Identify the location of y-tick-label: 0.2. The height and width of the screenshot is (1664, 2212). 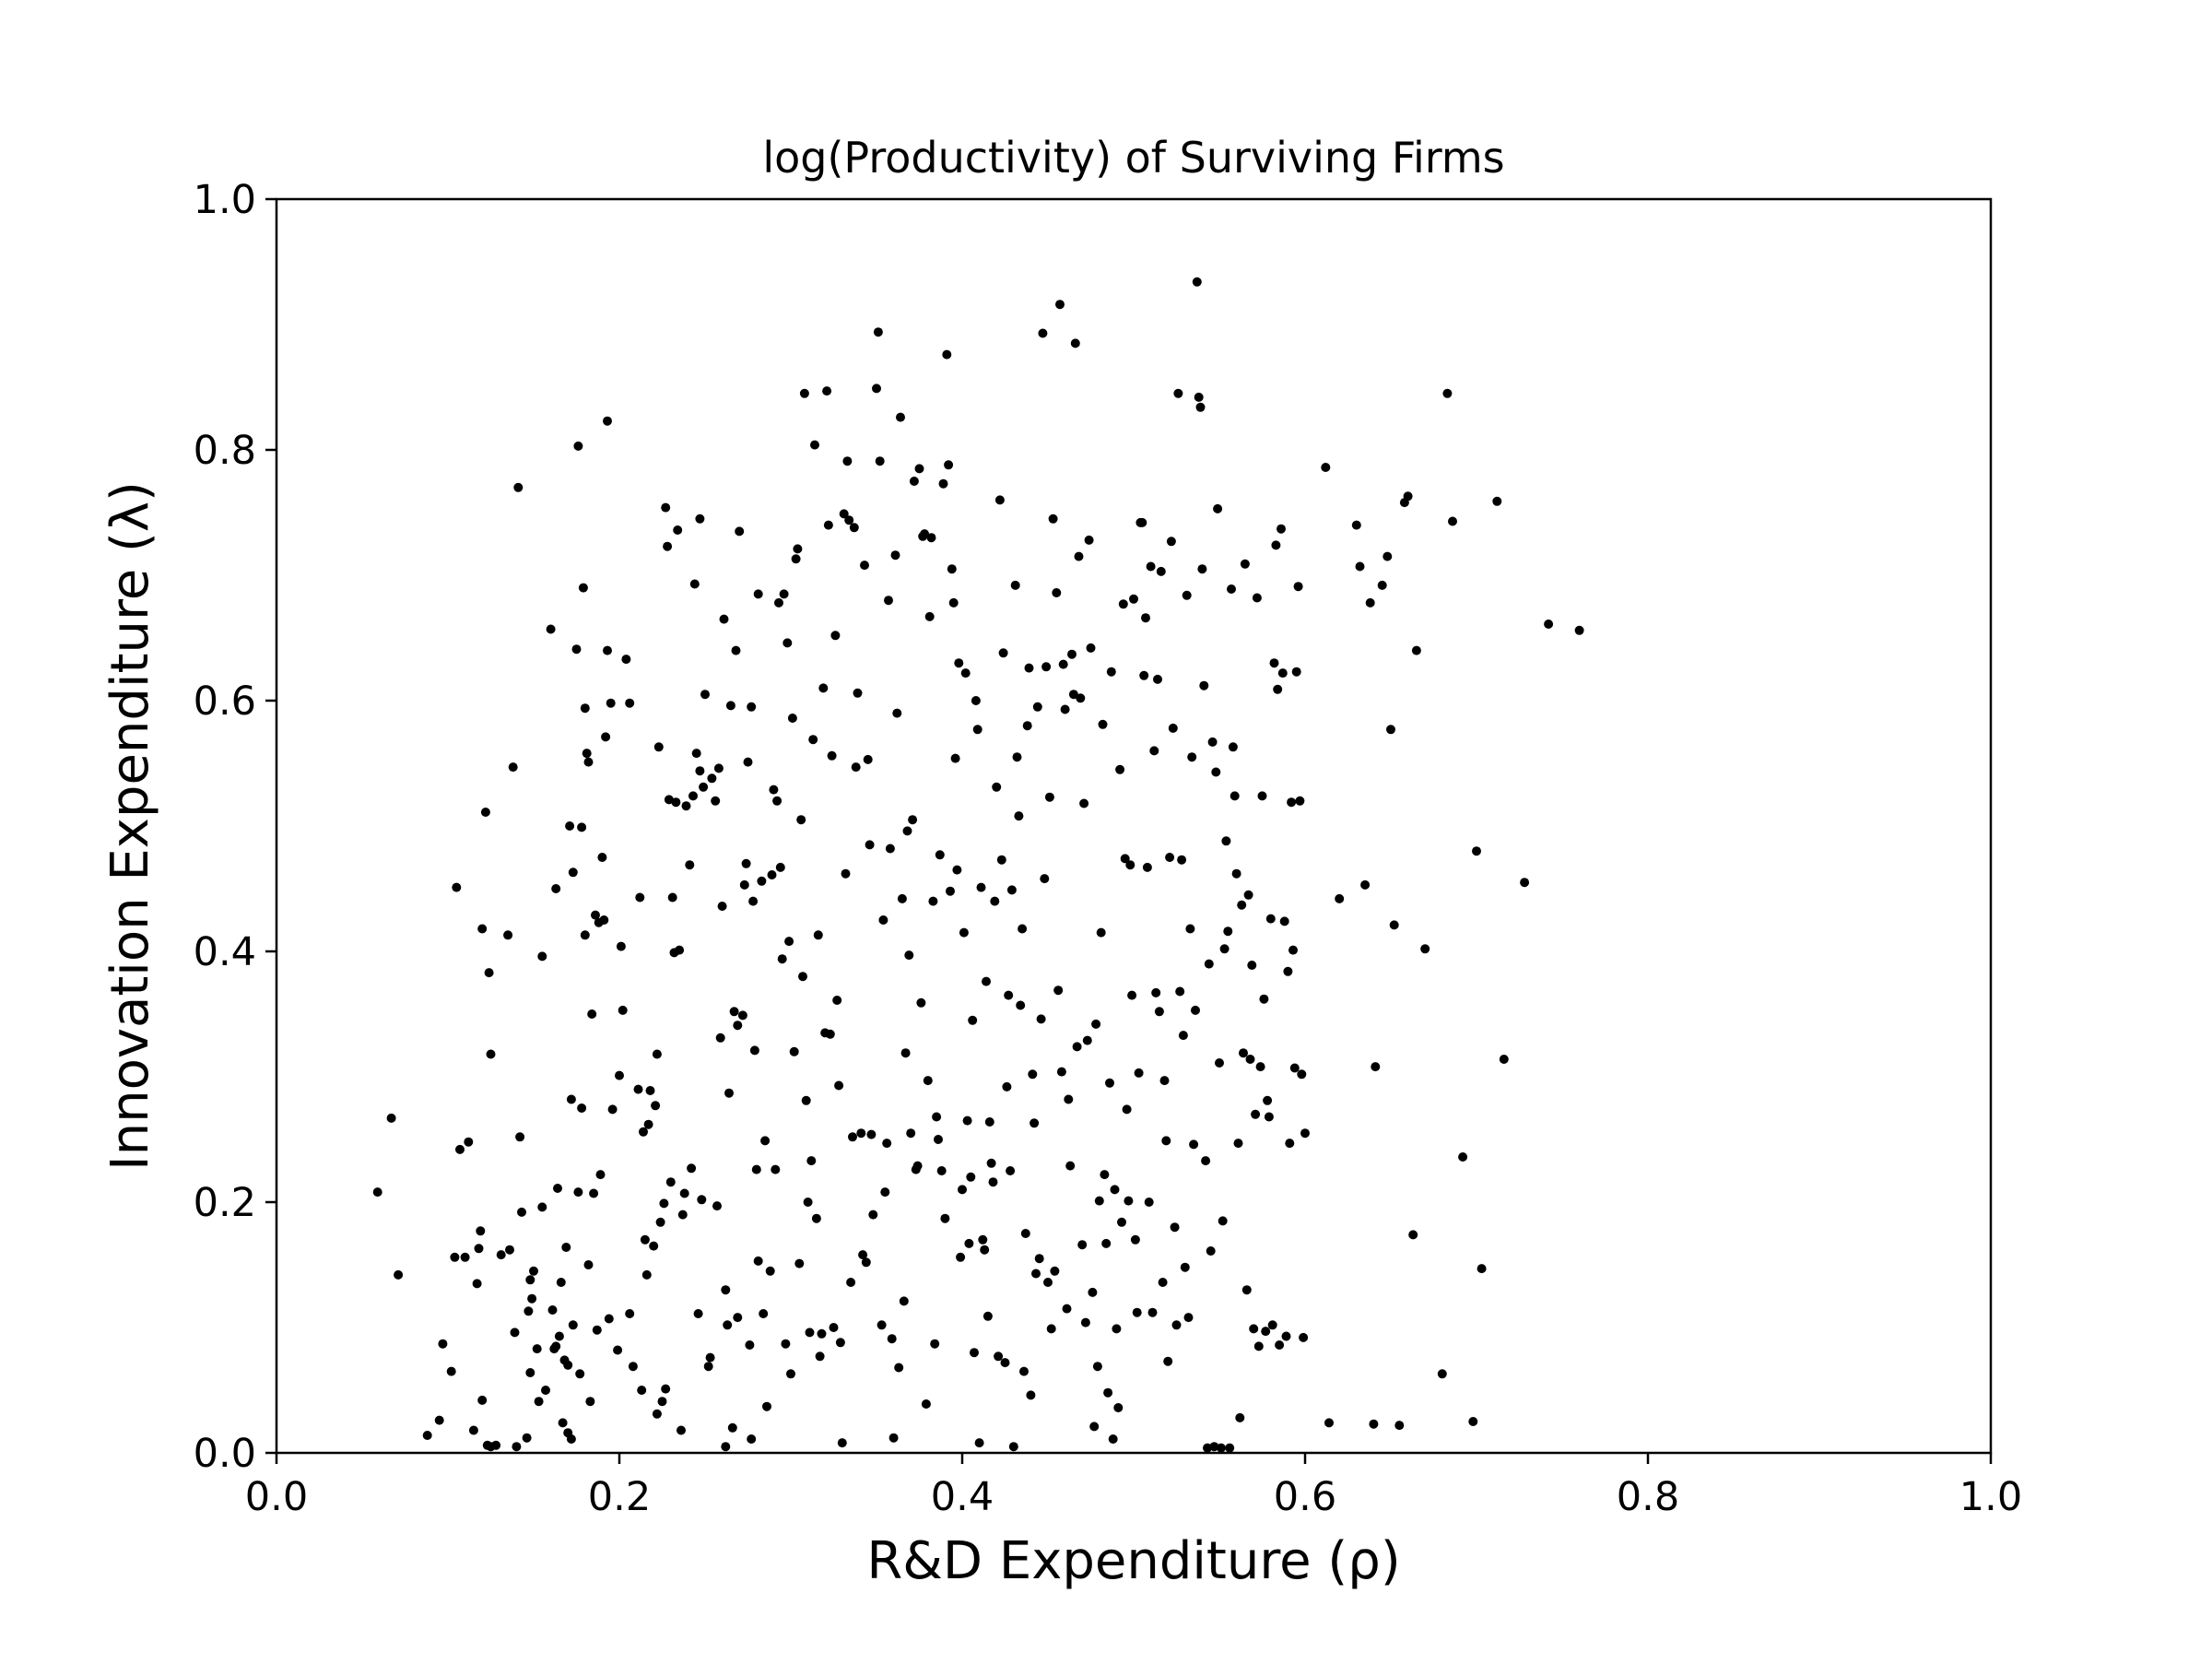
(225, 1203).